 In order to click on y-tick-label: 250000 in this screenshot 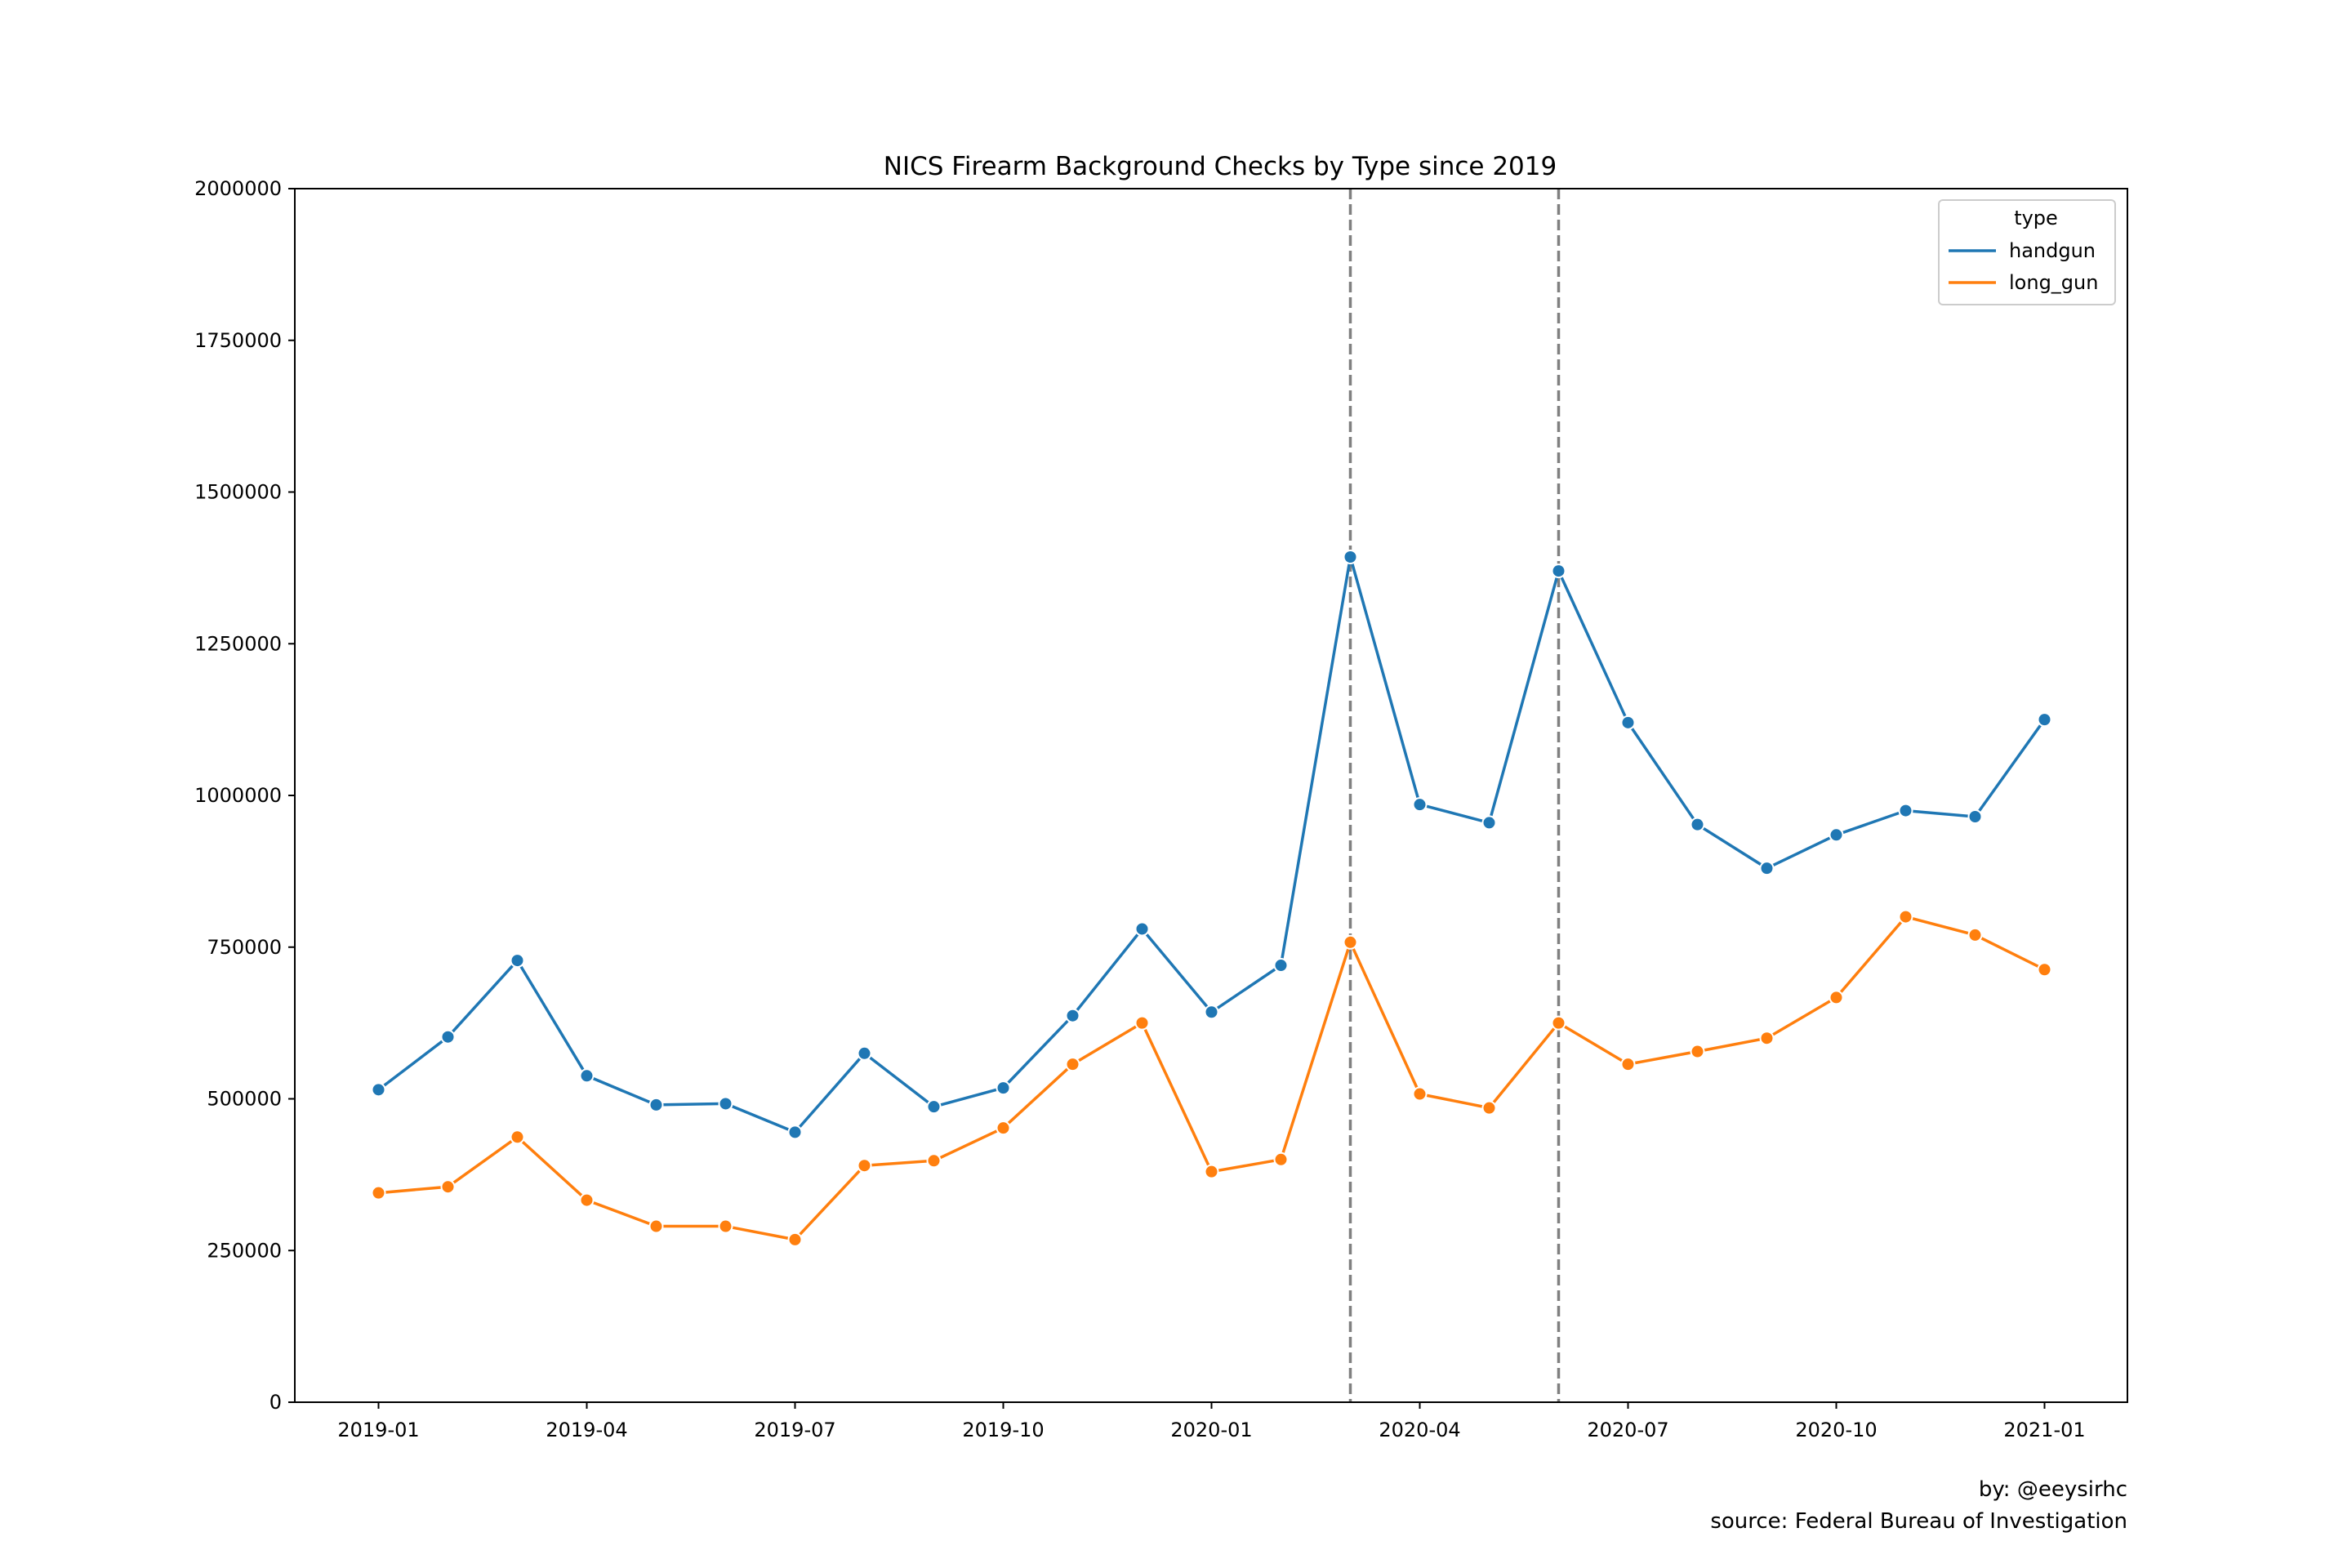, I will do `click(245, 1250)`.